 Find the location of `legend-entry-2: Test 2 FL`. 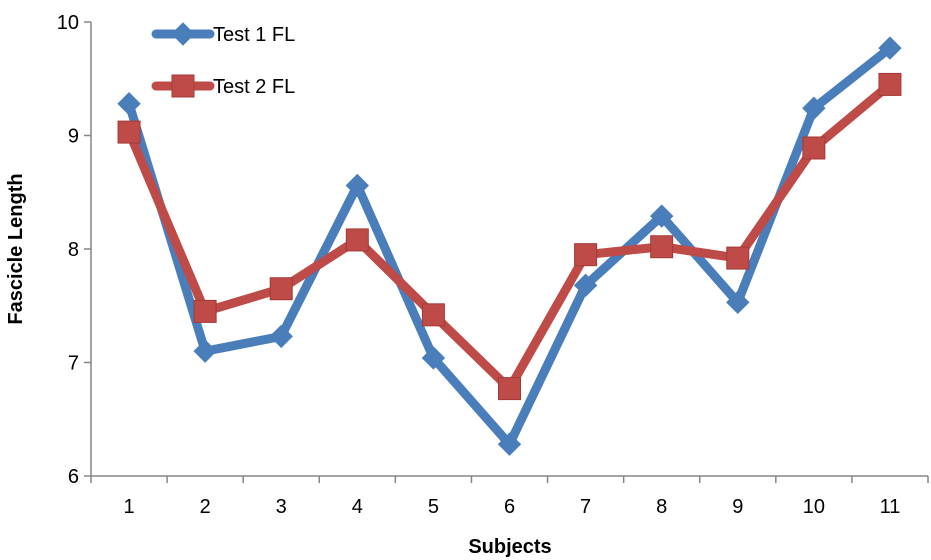

legend-entry-2: Test 2 FL is located at coordinates (223, 86).